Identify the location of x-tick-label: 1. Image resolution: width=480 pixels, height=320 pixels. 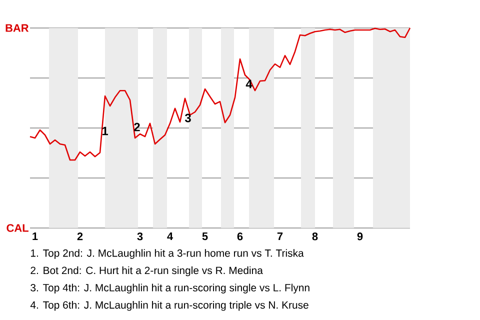
(35, 236).